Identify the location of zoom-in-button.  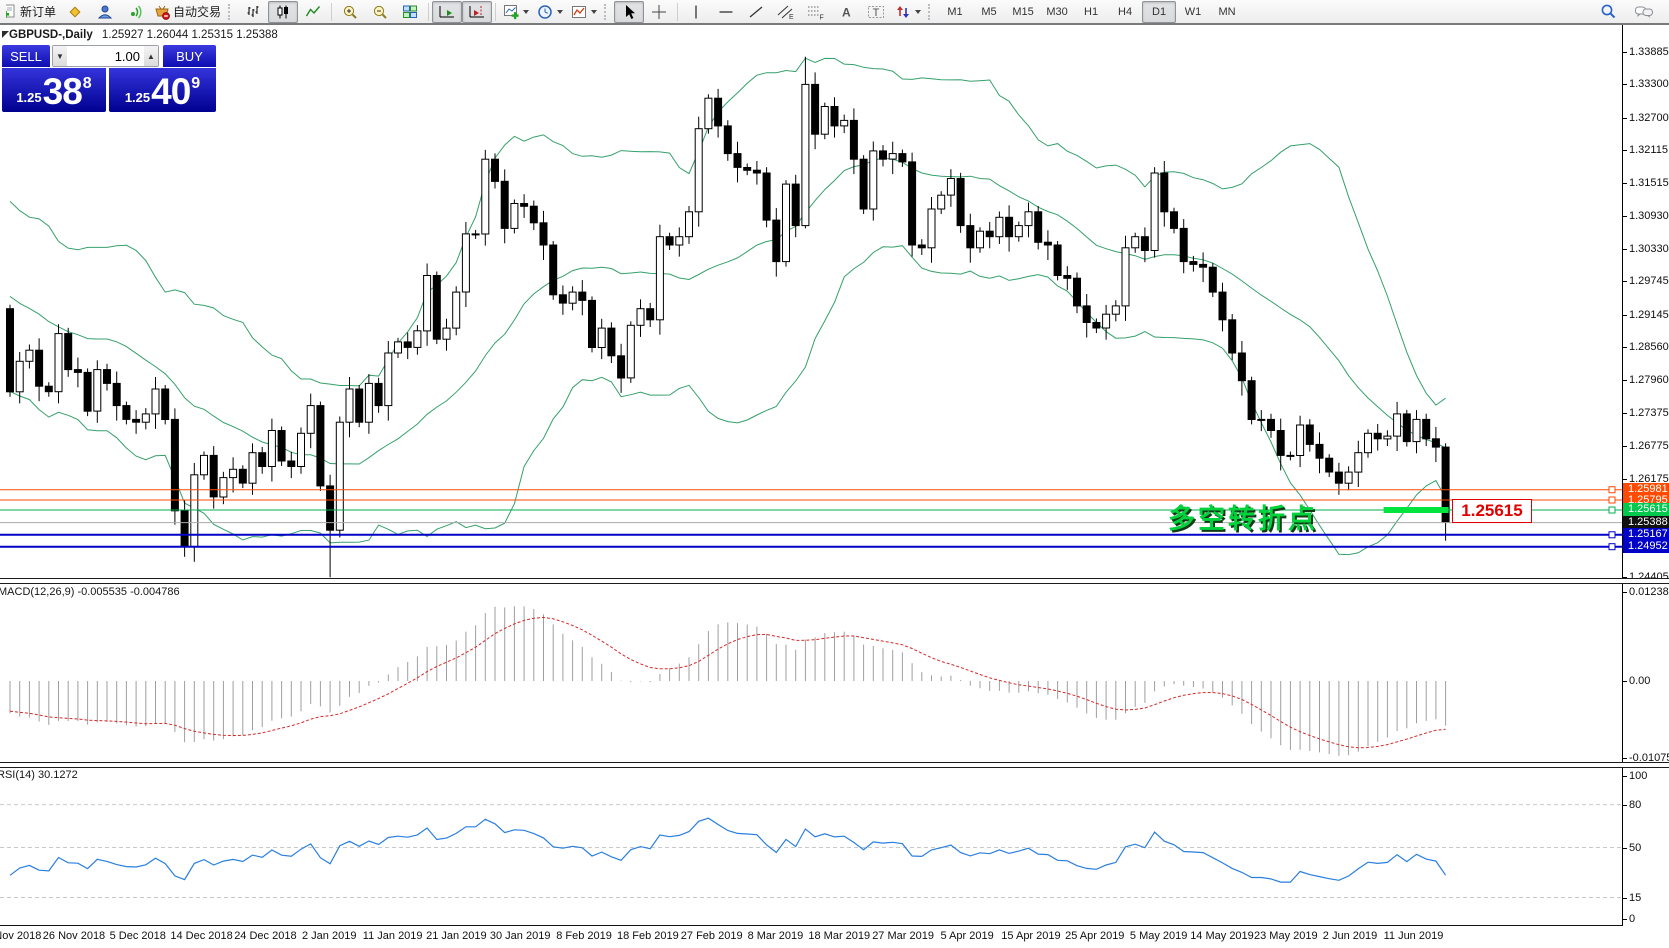
(350, 12).